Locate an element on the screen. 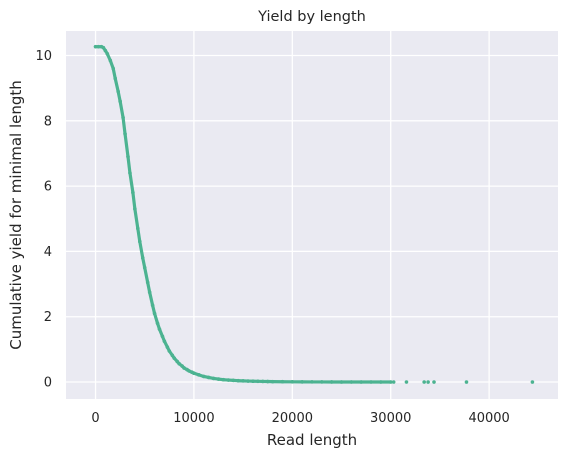  x-tick-label: 30000 is located at coordinates (390, 418).